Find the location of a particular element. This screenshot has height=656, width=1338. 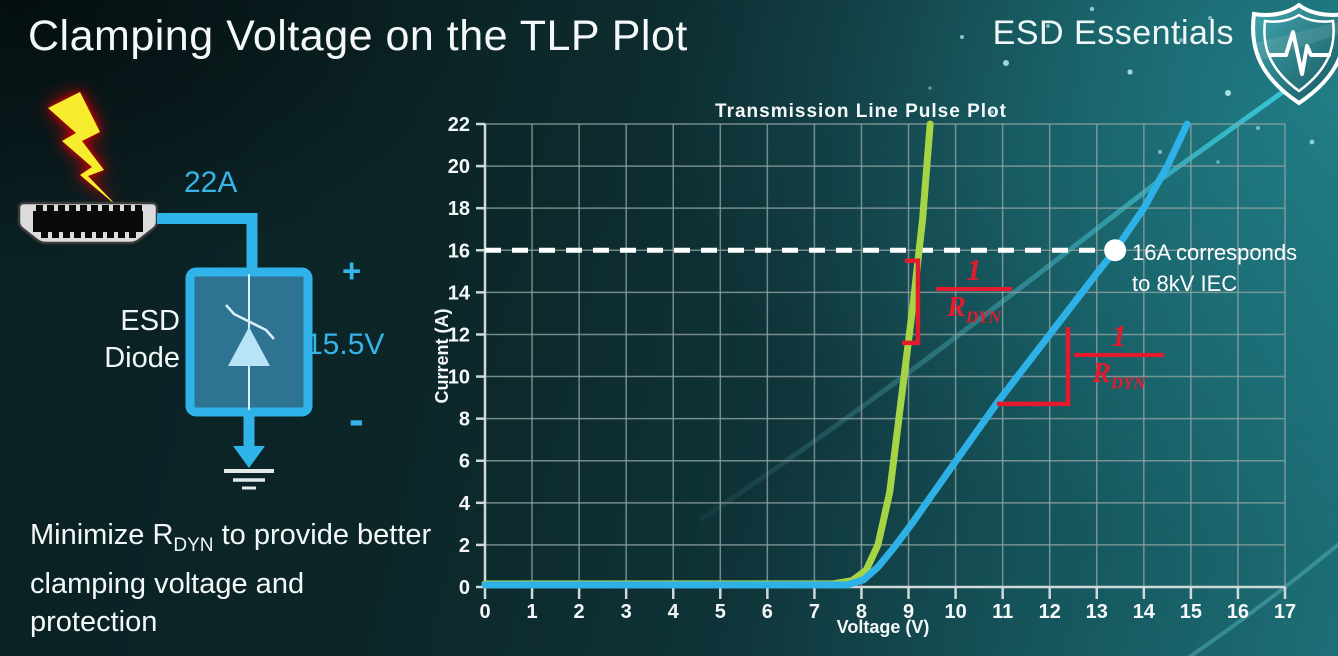

brand-name: ESD Essentials is located at coordinates (1113, 33).